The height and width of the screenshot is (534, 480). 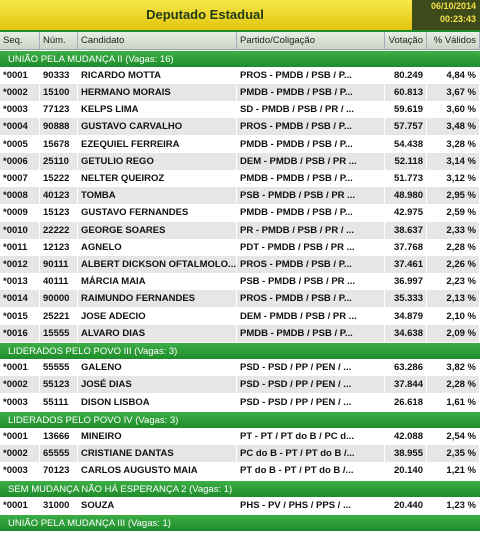 I want to click on cell: 37.461, so click(x=406, y=264).